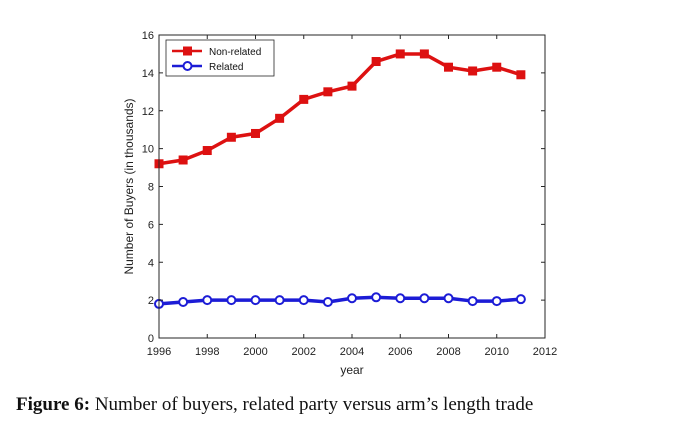 Image resolution: width=676 pixels, height=430 pixels. I want to click on legend-box, so click(220, 58).